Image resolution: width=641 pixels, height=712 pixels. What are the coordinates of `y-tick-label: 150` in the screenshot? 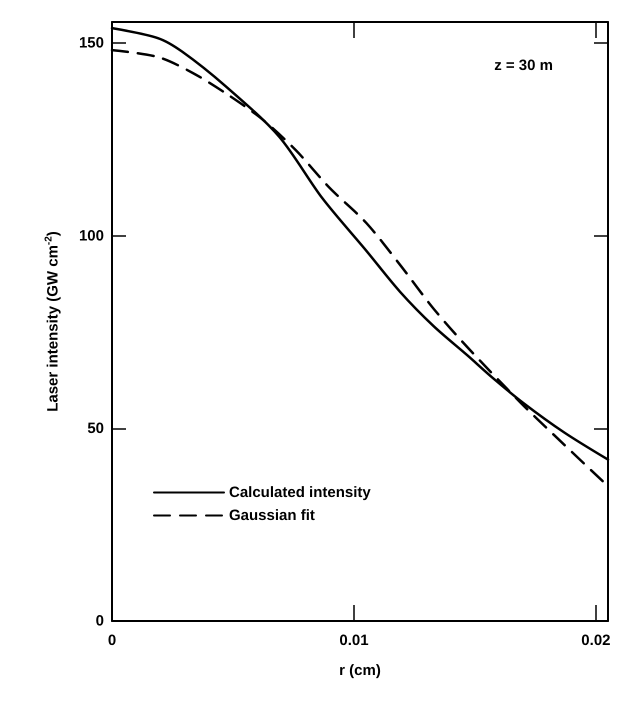 It's located at (91, 43).